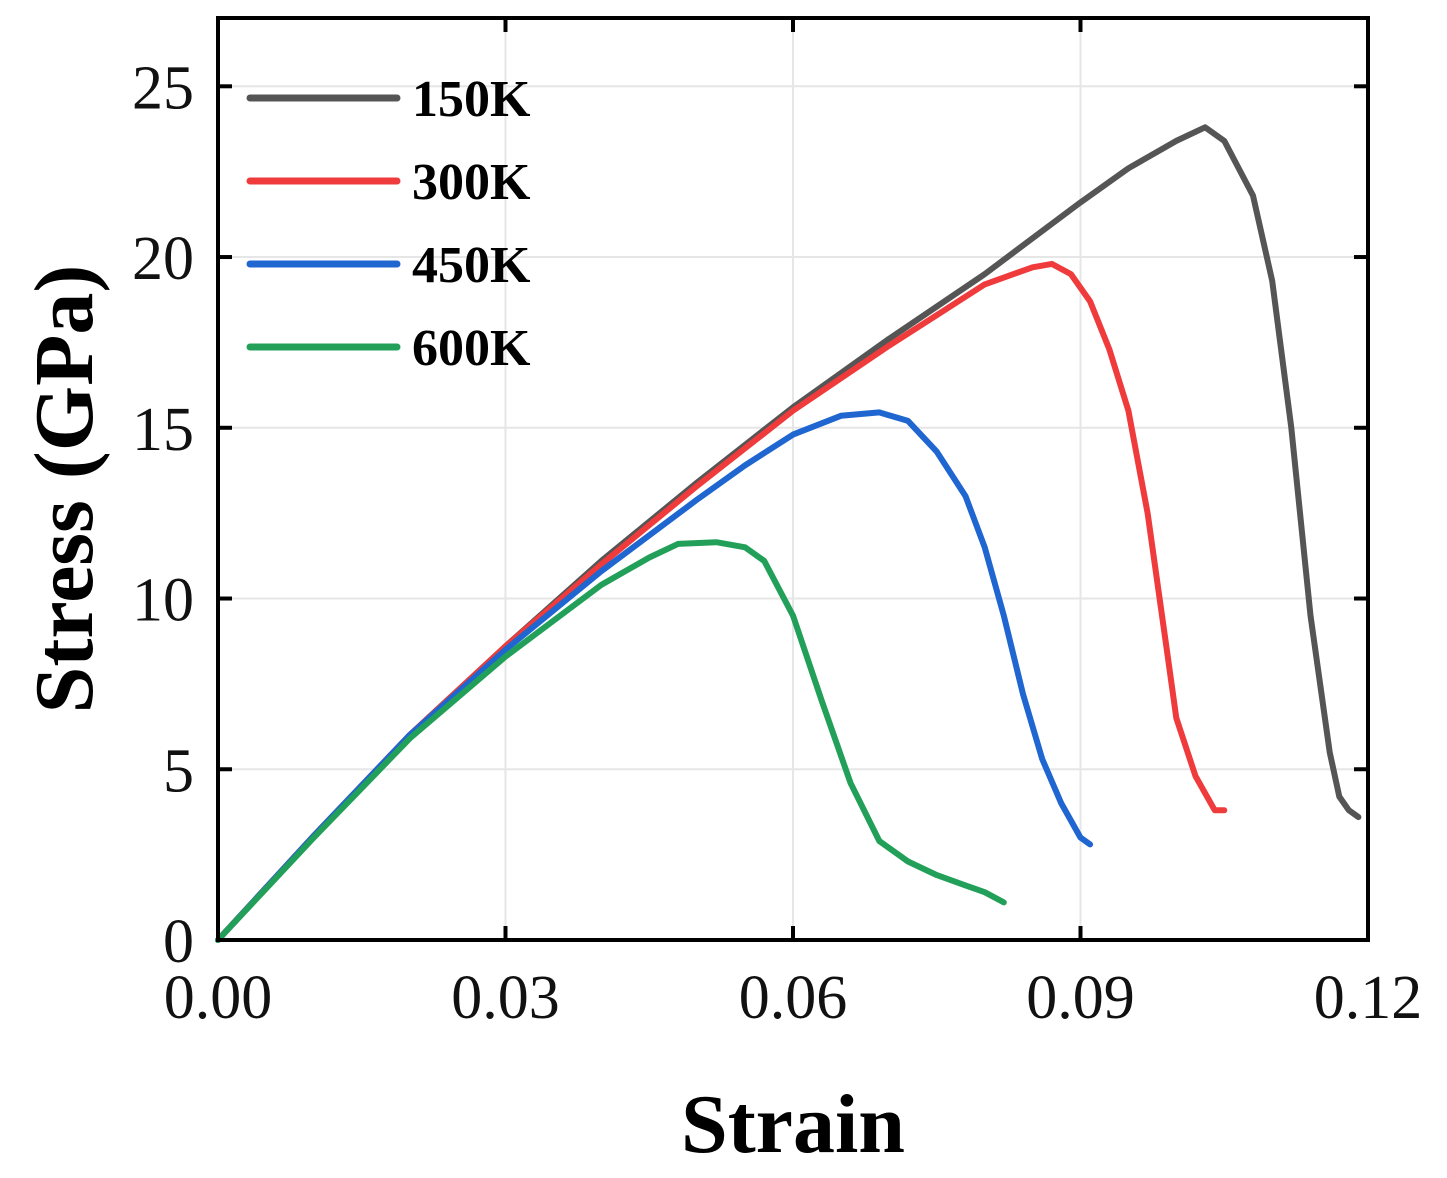  What do you see at coordinates (178, 771) in the screenshot?
I see `y-tick-label: 5` at bounding box center [178, 771].